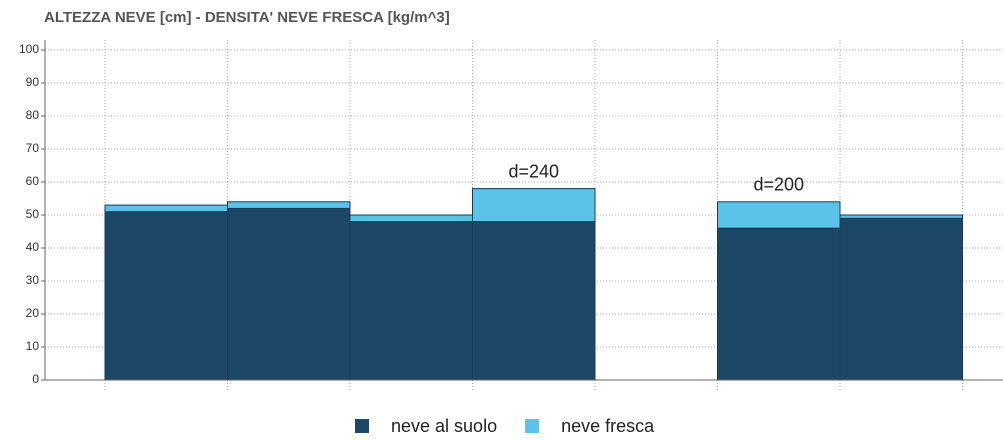 The image size is (1003, 440). What do you see at coordinates (608, 426) in the screenshot?
I see `legend-label: neve fresca` at bounding box center [608, 426].